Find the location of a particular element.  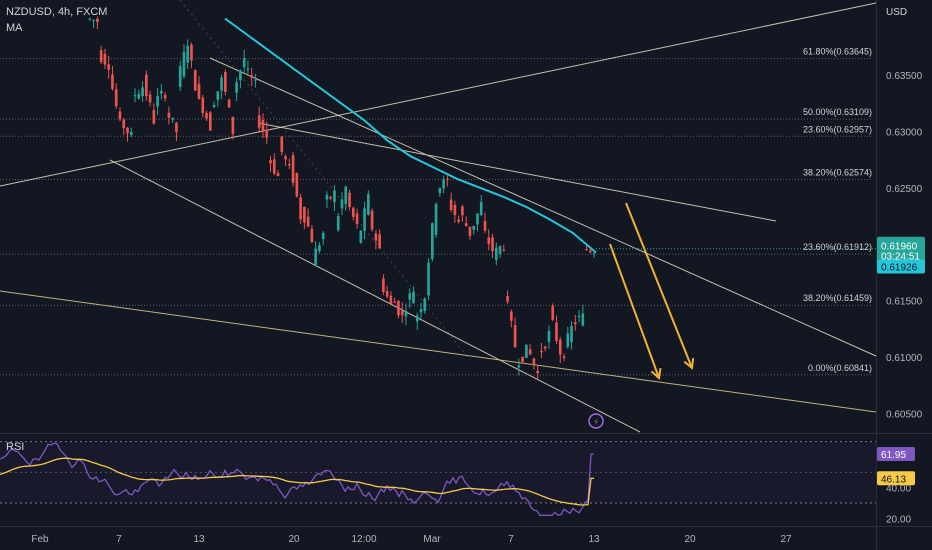

time-tick-label: 27 is located at coordinates (786, 539).